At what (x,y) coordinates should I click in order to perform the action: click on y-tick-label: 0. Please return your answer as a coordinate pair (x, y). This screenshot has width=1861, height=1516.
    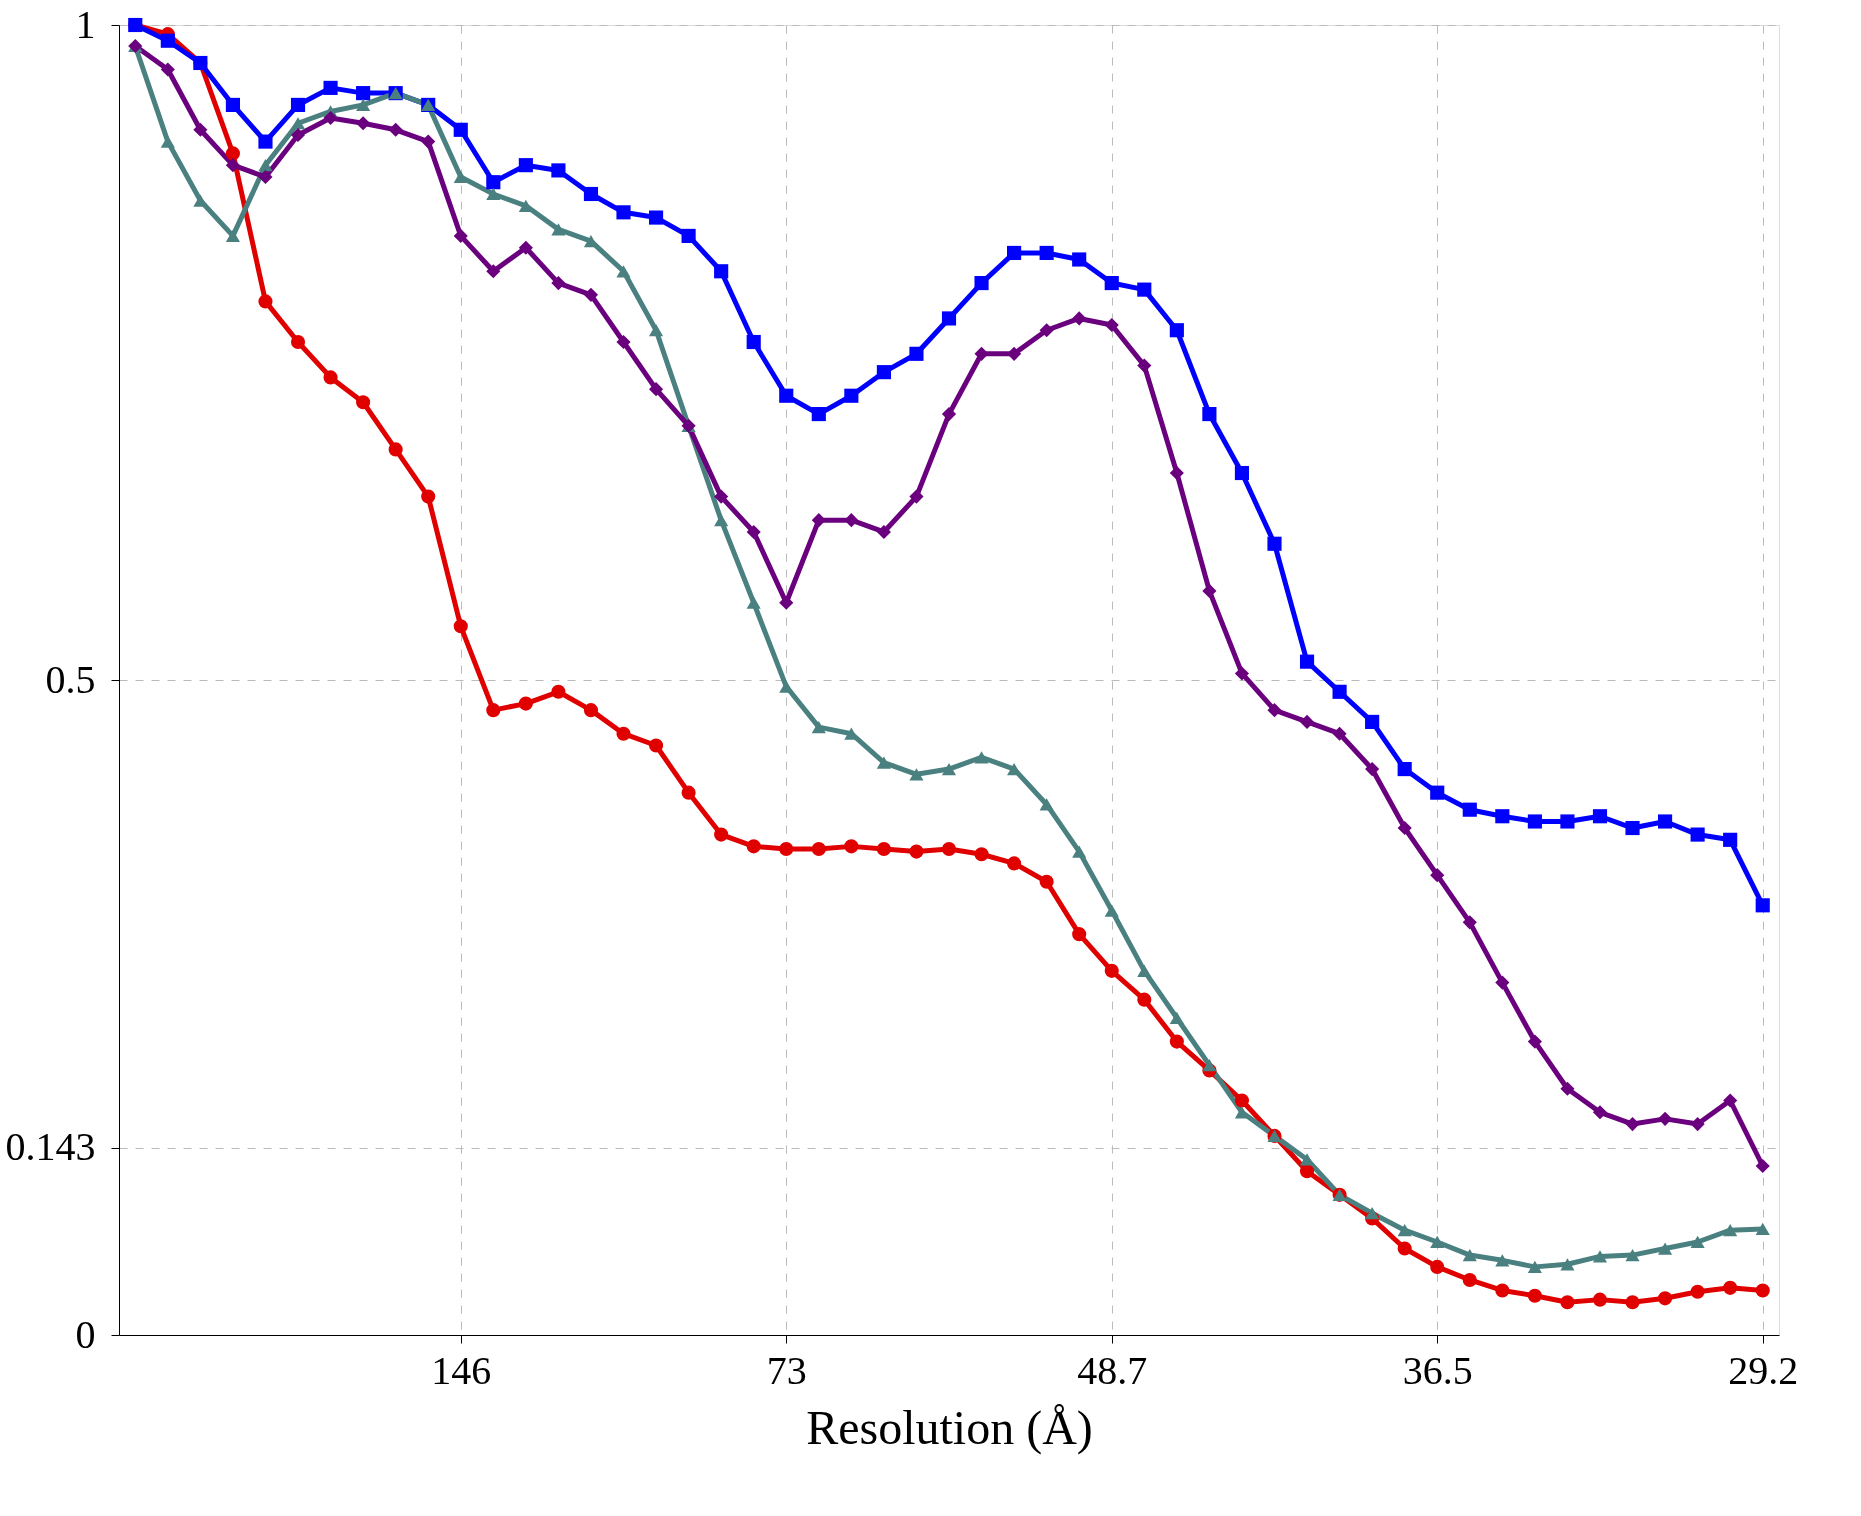
    Looking at the image, I should click on (85, 1334).